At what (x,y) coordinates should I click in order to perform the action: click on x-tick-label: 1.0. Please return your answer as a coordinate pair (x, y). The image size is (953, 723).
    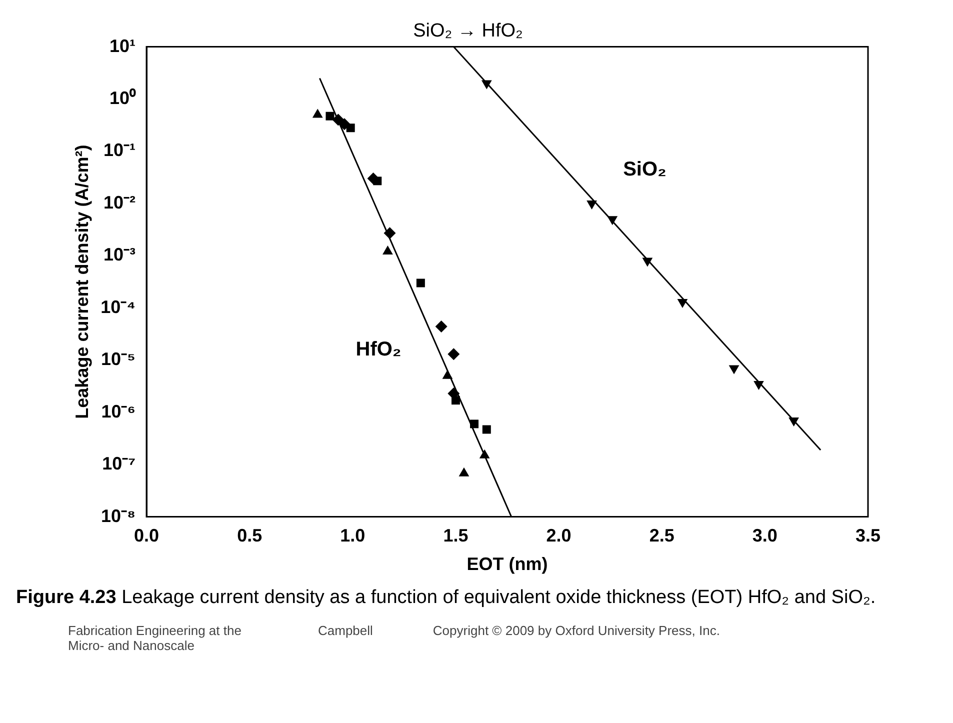
    Looking at the image, I should click on (353, 536).